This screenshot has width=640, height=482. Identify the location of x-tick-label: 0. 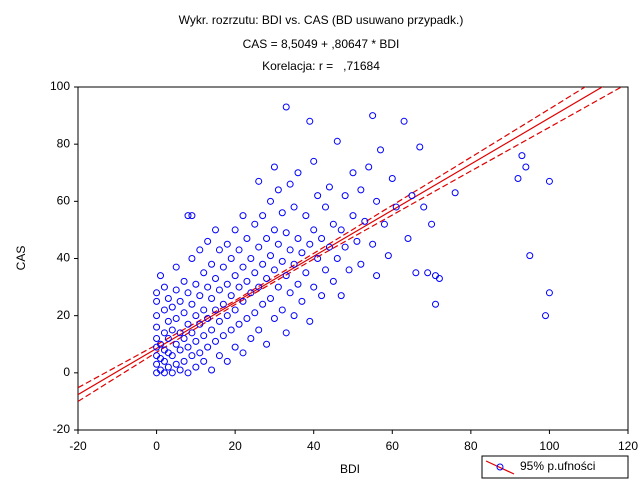
(156, 446).